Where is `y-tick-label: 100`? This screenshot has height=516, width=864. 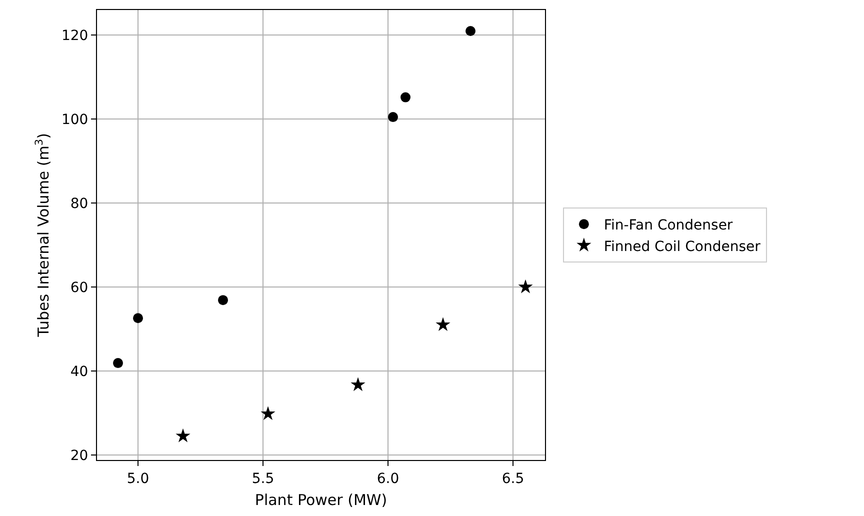
y-tick-label: 100 is located at coordinates (74, 120).